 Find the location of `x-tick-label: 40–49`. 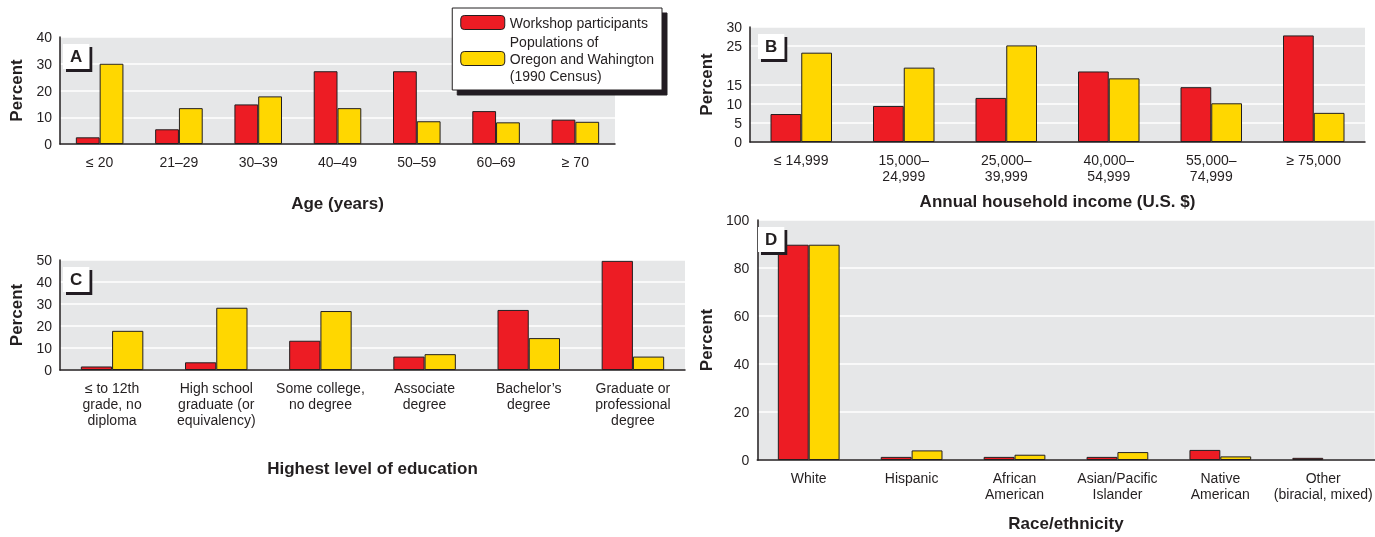

x-tick-label: 40–49 is located at coordinates (338, 162).